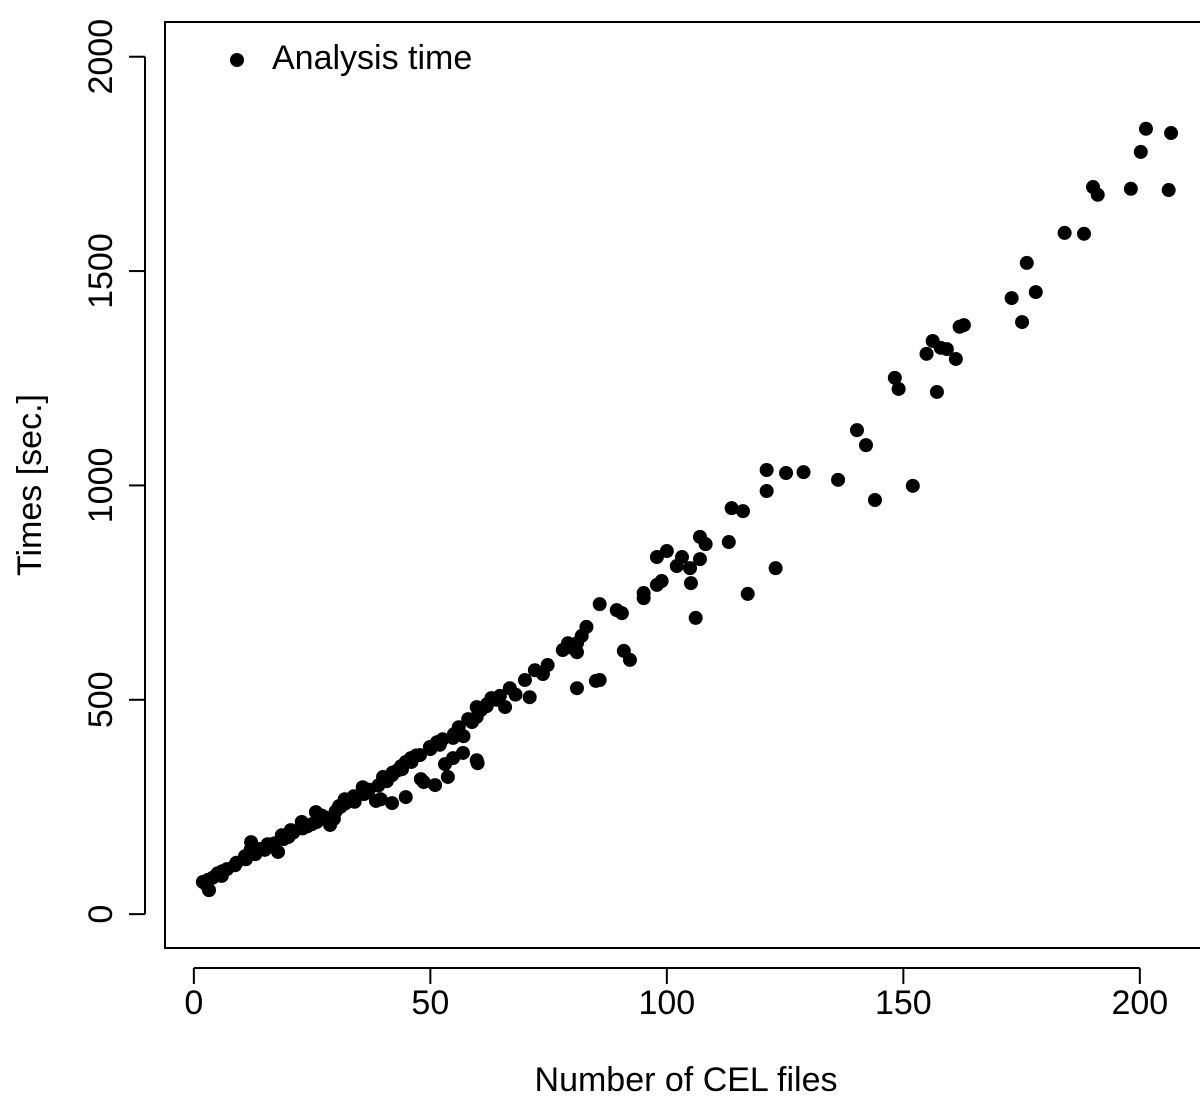 This screenshot has width=1200, height=1098. I want to click on legend-marker, so click(237, 60).